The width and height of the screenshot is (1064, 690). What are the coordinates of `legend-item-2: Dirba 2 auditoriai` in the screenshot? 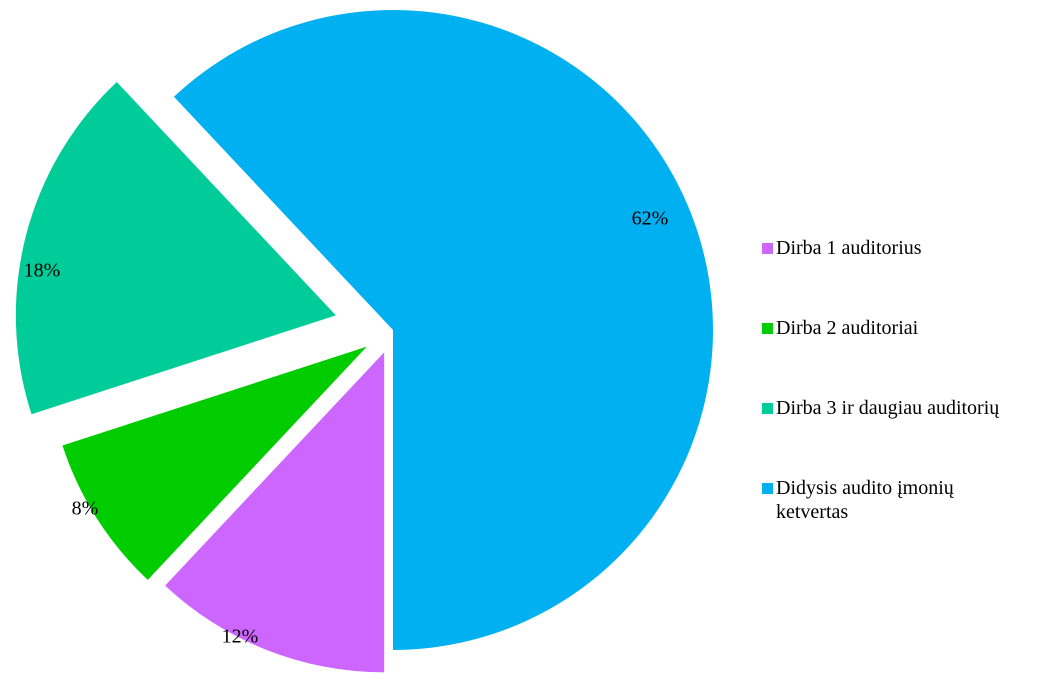 It's located at (840, 328).